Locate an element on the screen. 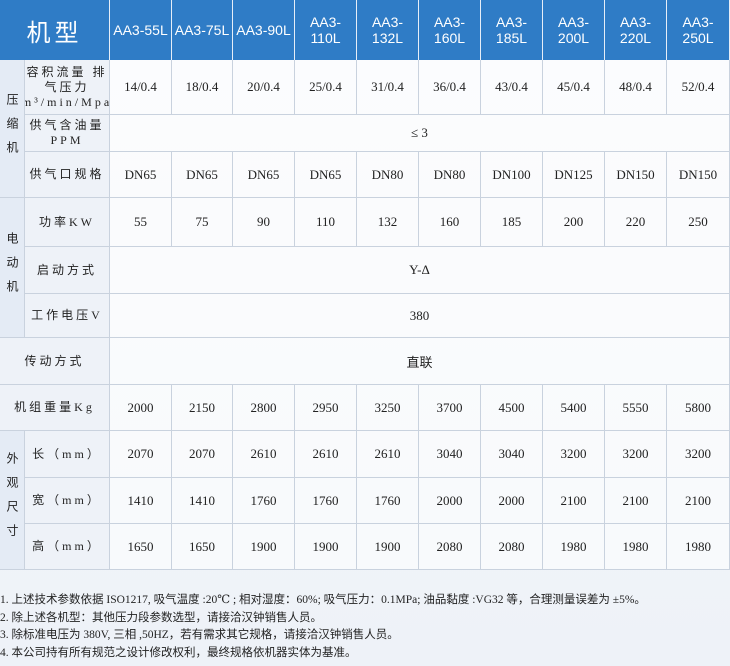  model-name: AA3-185L is located at coordinates (511, 30).